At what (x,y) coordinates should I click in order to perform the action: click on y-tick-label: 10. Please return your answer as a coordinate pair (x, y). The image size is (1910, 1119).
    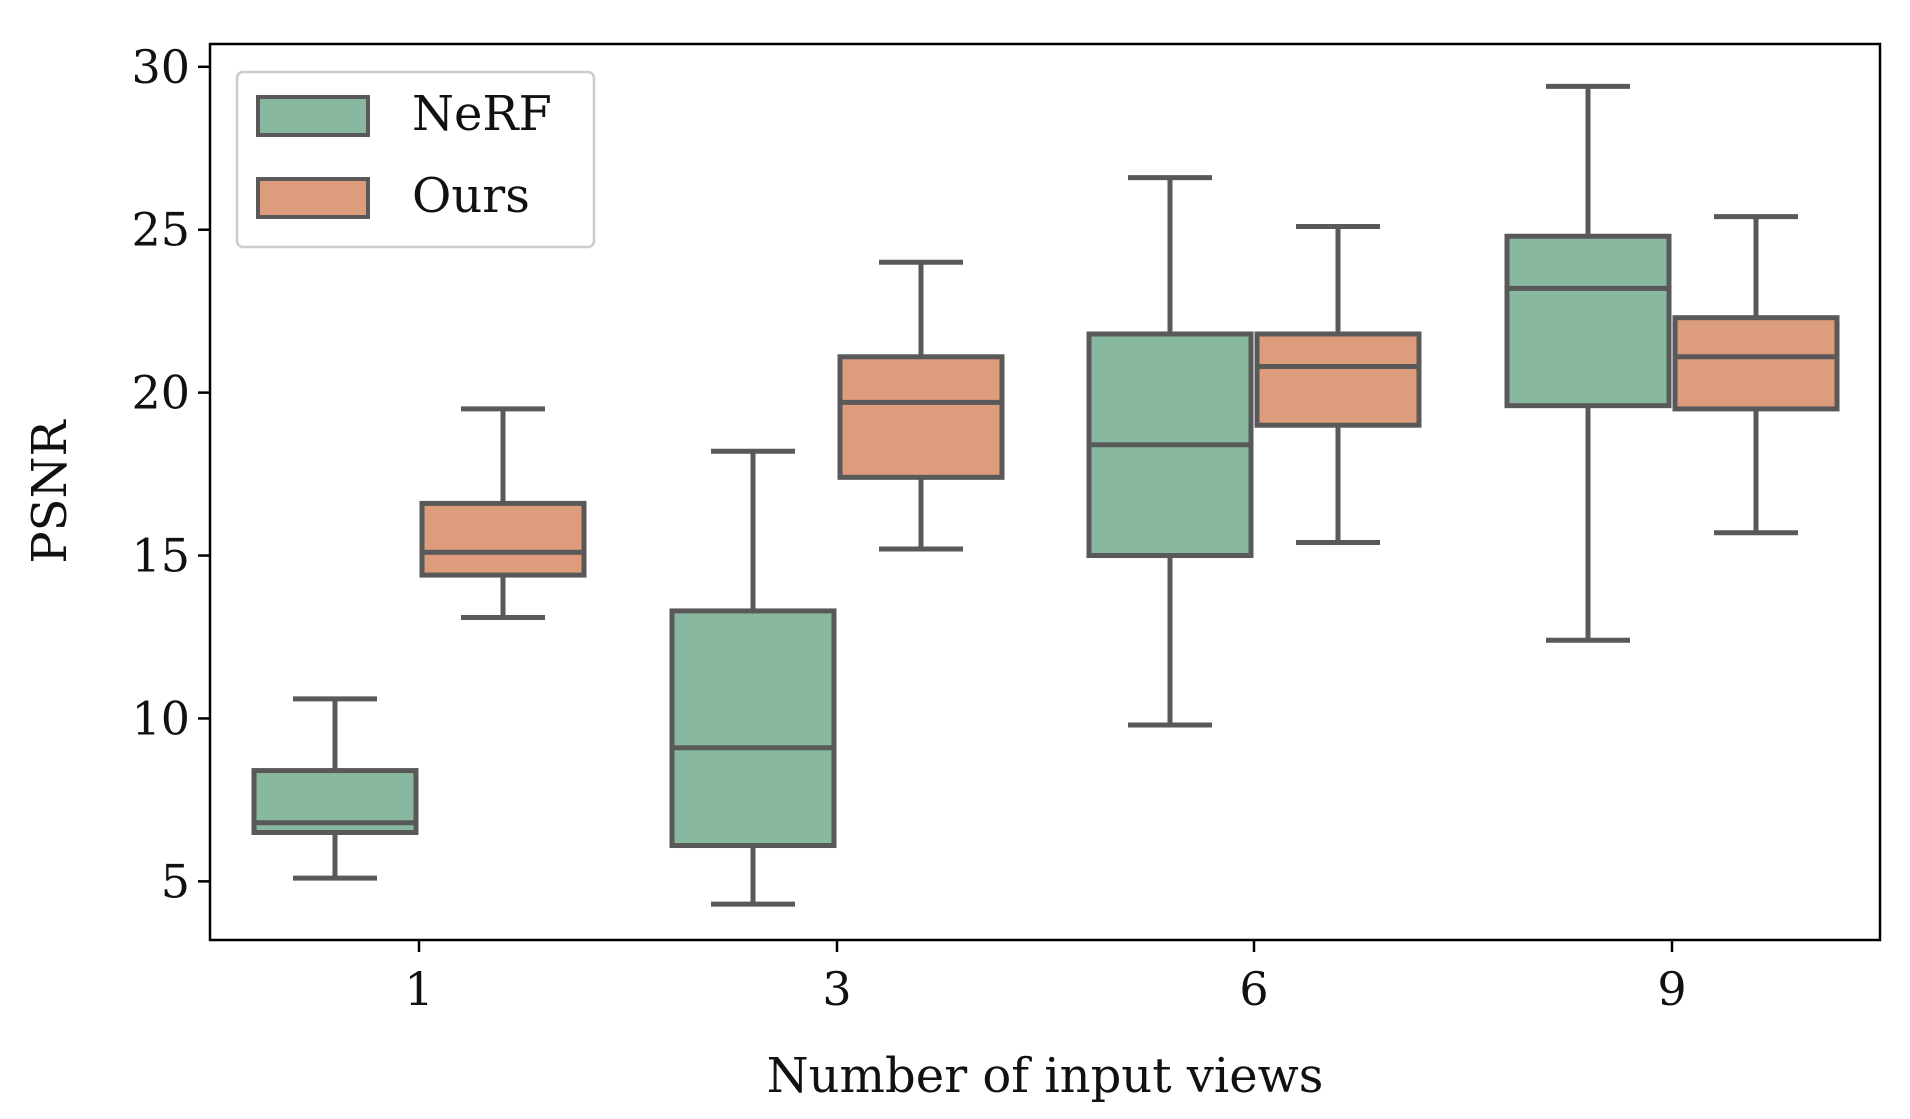
    Looking at the image, I should click on (160, 718).